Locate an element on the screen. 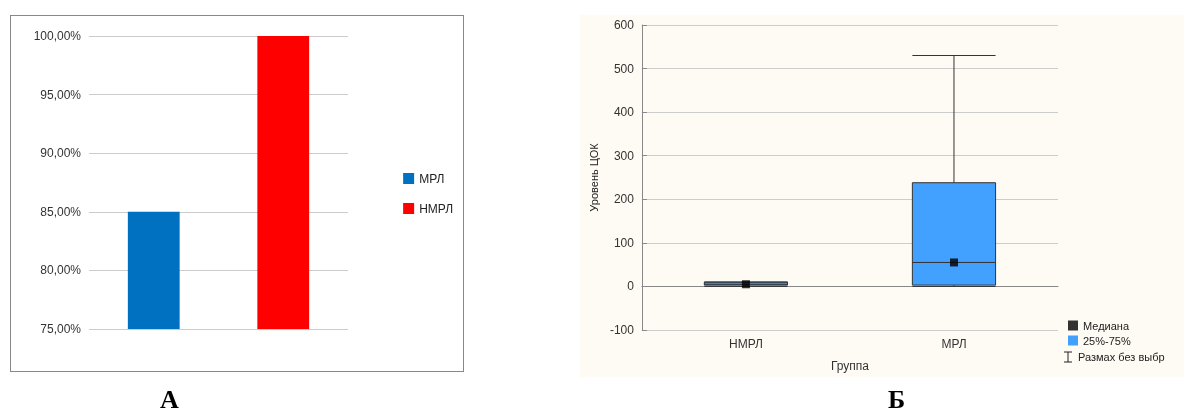 The width and height of the screenshot is (1184, 419). y-tick-label: 100 is located at coordinates (624, 242).